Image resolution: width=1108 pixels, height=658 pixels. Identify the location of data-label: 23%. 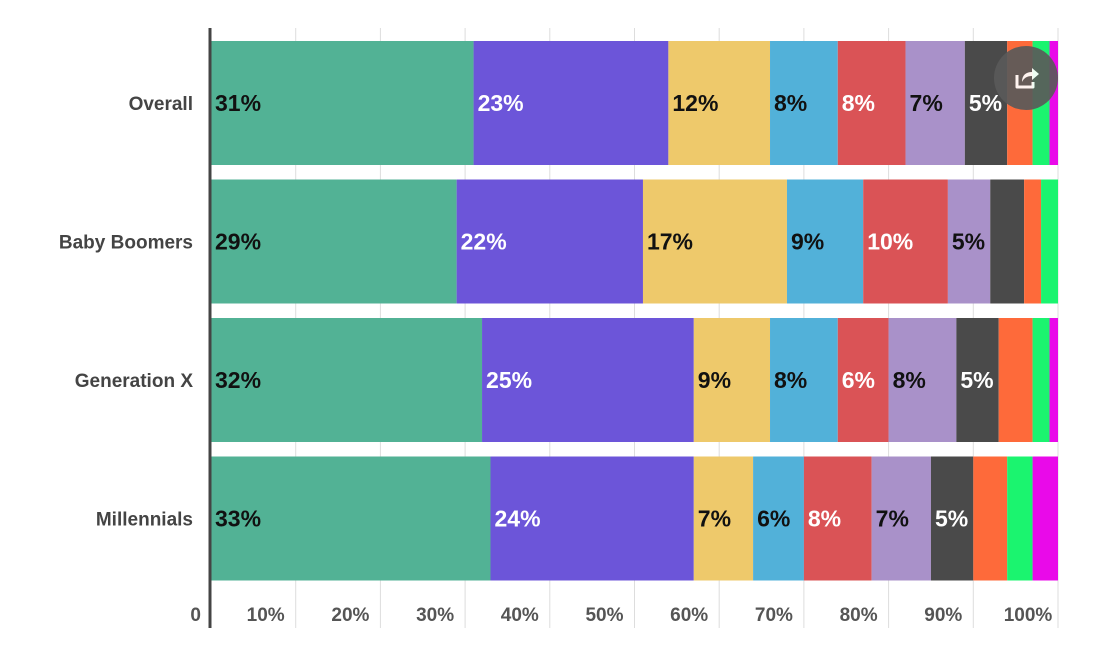
(501, 103).